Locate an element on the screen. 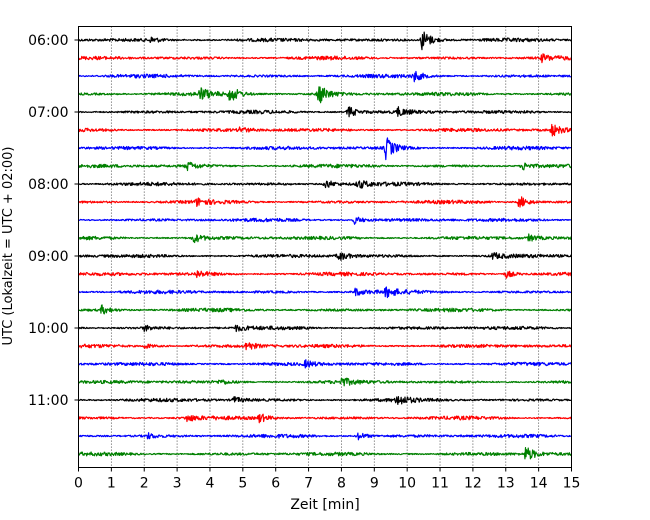 This screenshot has height=520, width=650. seismic-trace-10:45 is located at coordinates (325, 382).